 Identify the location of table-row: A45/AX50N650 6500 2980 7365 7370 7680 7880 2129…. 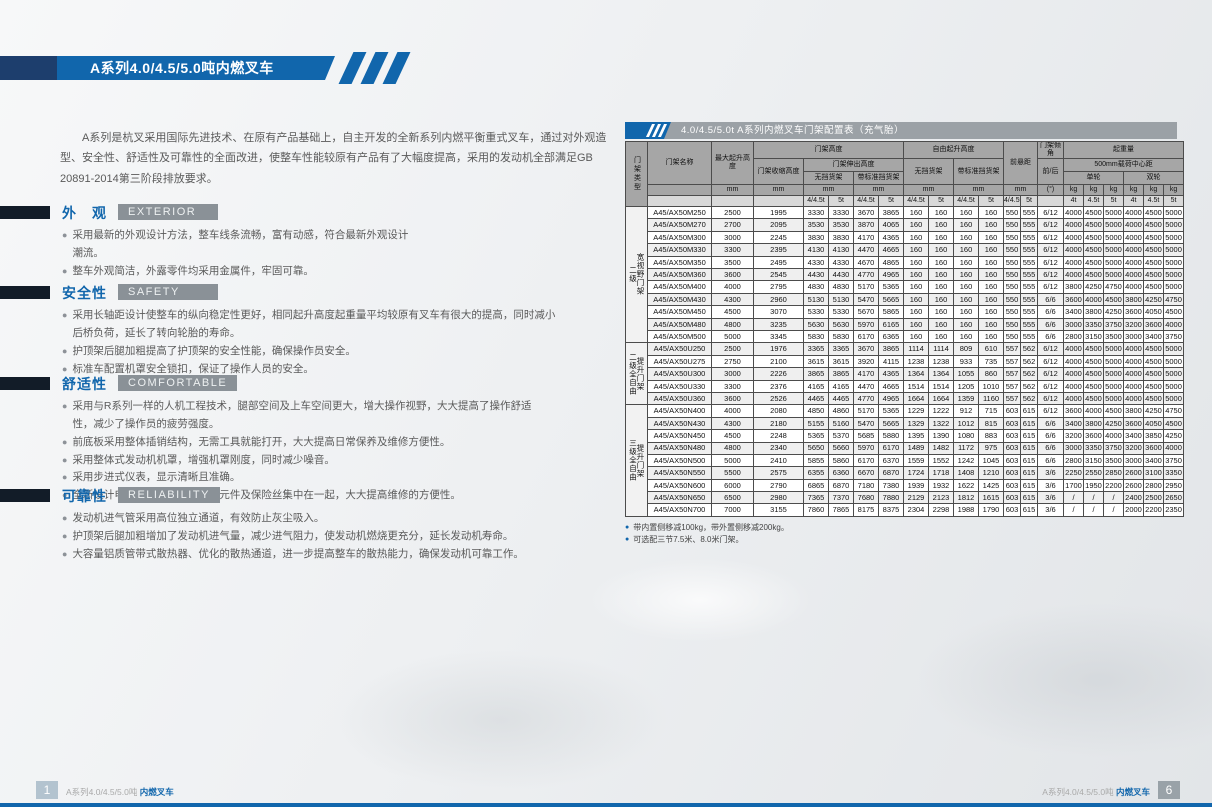
(905, 498).